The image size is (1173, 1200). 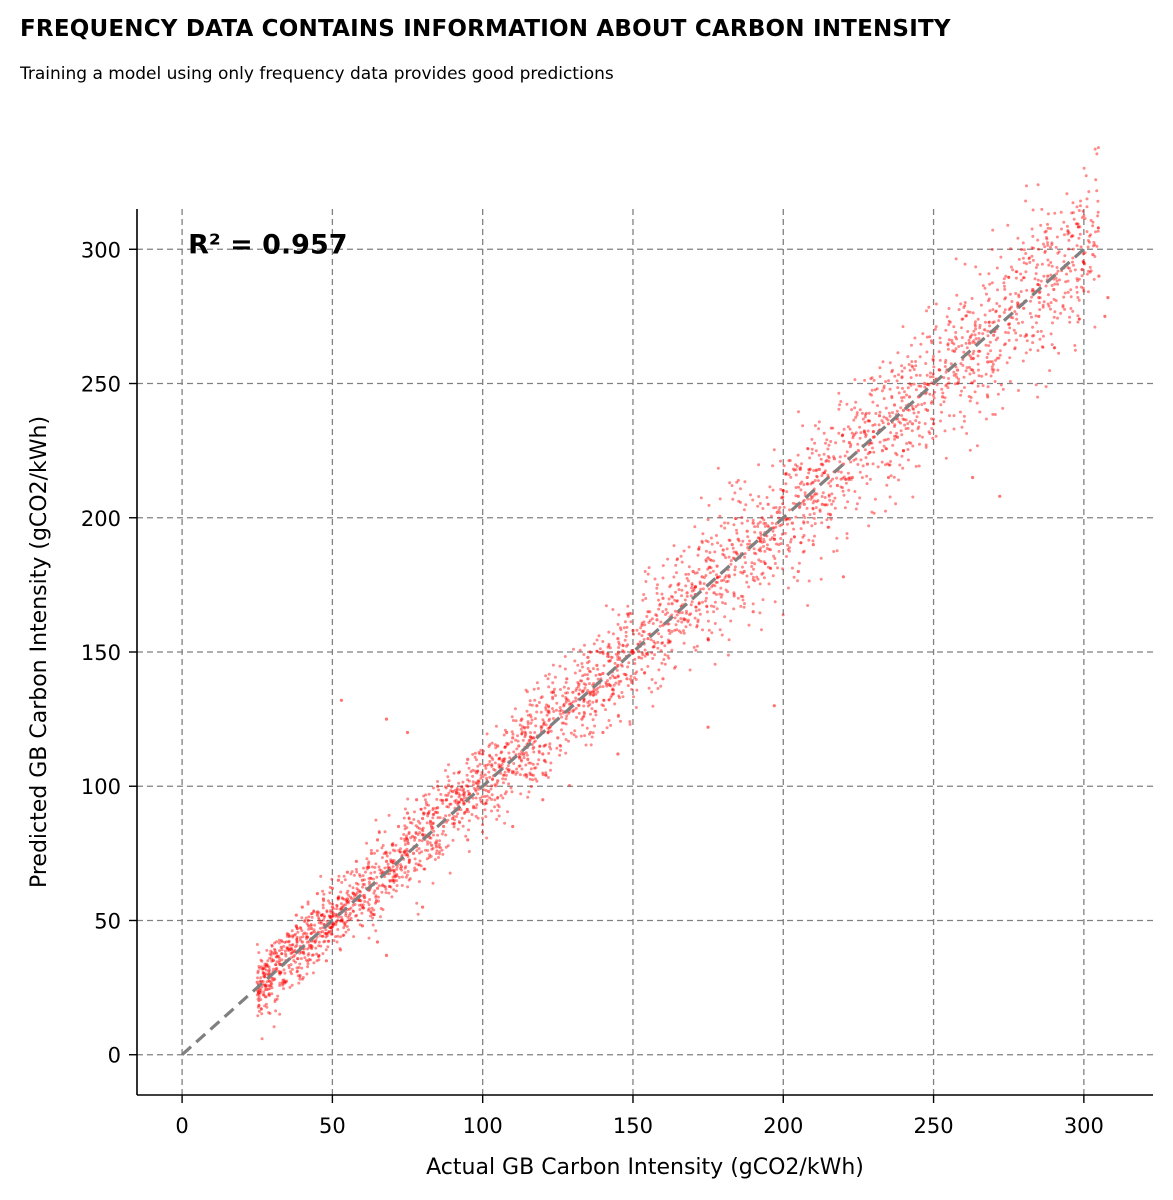 I want to click on x-tick-label: 250, so click(x=934, y=1126).